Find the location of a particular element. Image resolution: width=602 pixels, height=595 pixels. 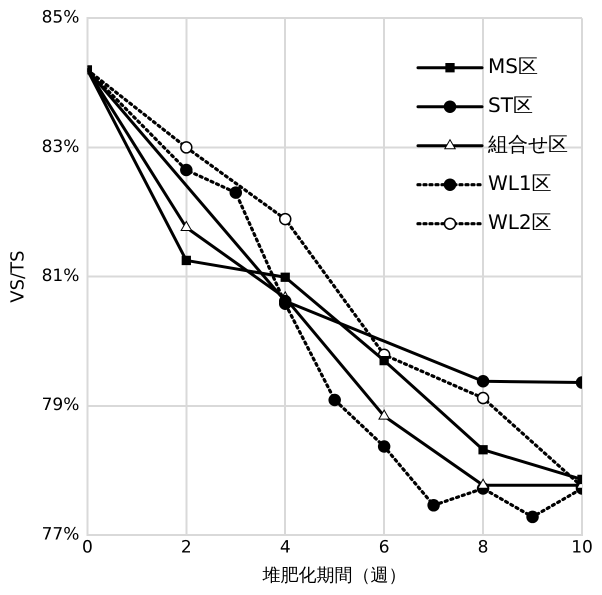

x-tick-label: 2 is located at coordinates (186, 548).